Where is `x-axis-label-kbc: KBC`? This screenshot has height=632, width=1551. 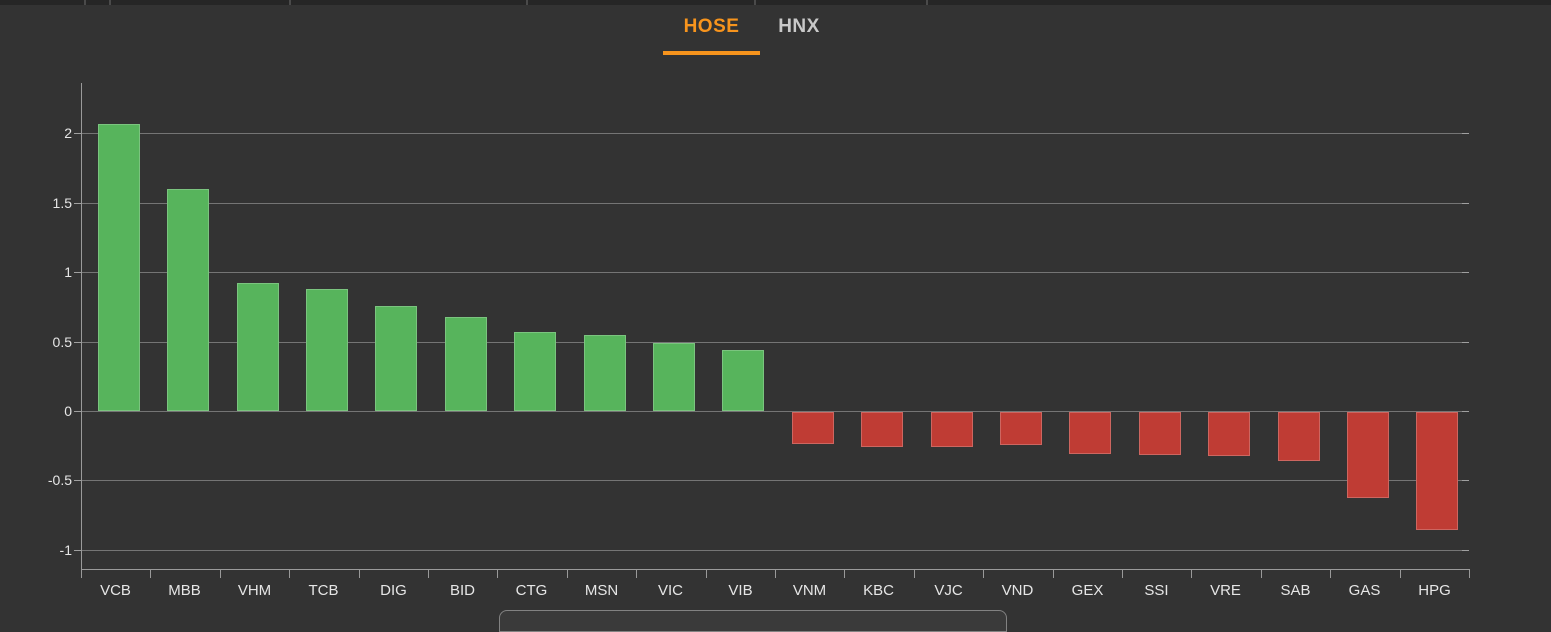
x-axis-label-kbc: KBC is located at coordinates (878, 590).